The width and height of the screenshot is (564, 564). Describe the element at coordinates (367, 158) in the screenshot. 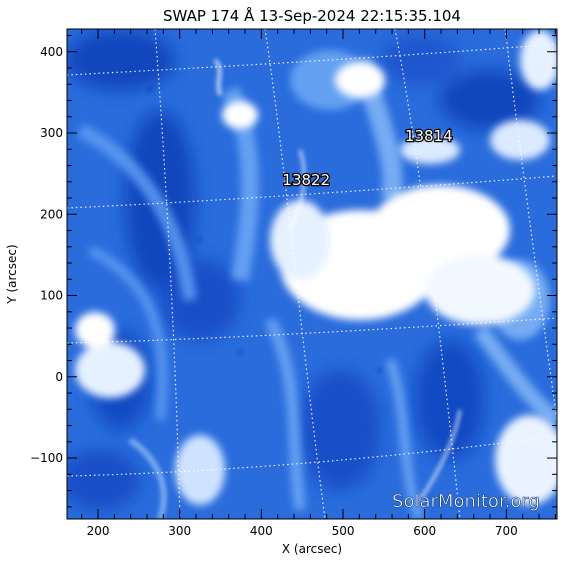

I see `region-labels: 13814 13822` at that location.